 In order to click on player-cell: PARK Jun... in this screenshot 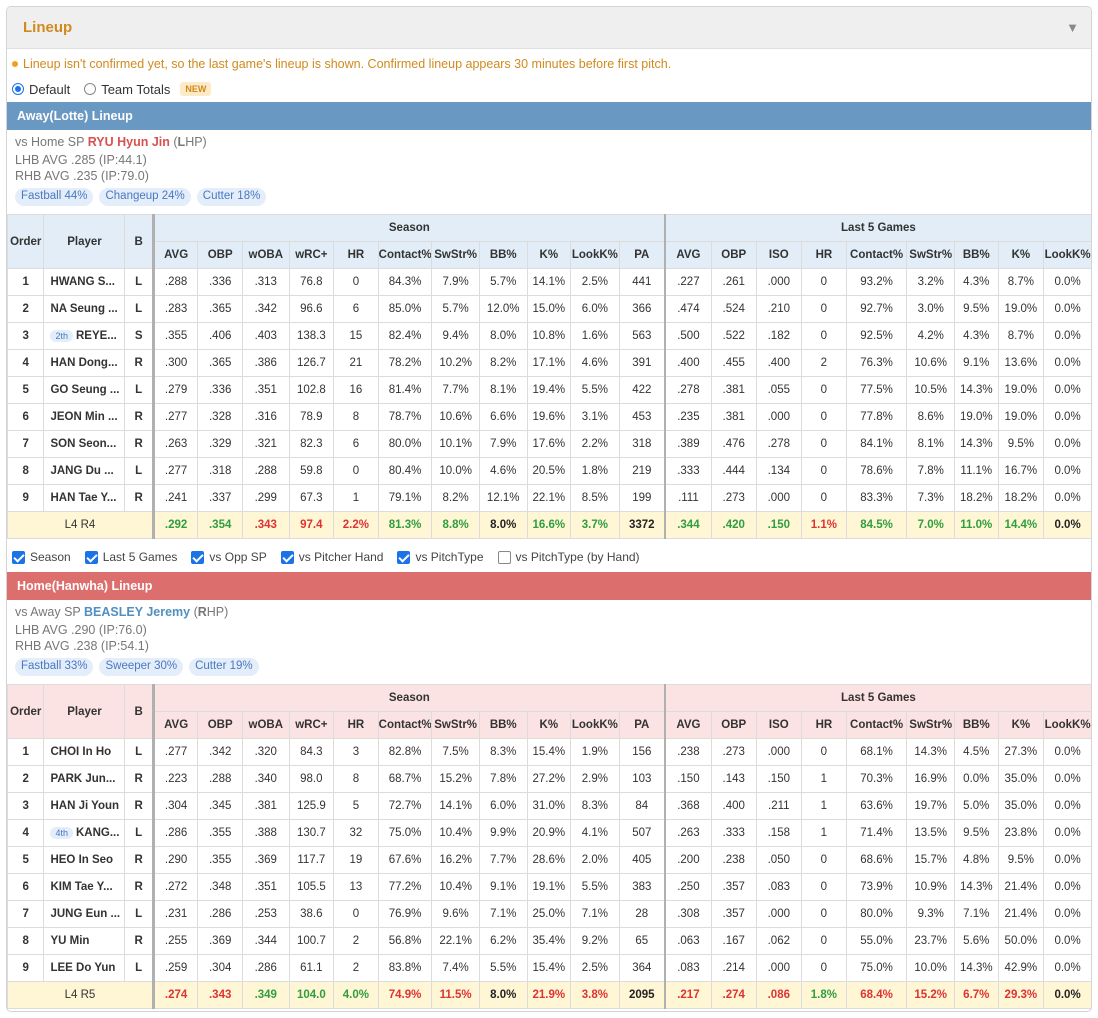, I will do `click(84, 779)`.